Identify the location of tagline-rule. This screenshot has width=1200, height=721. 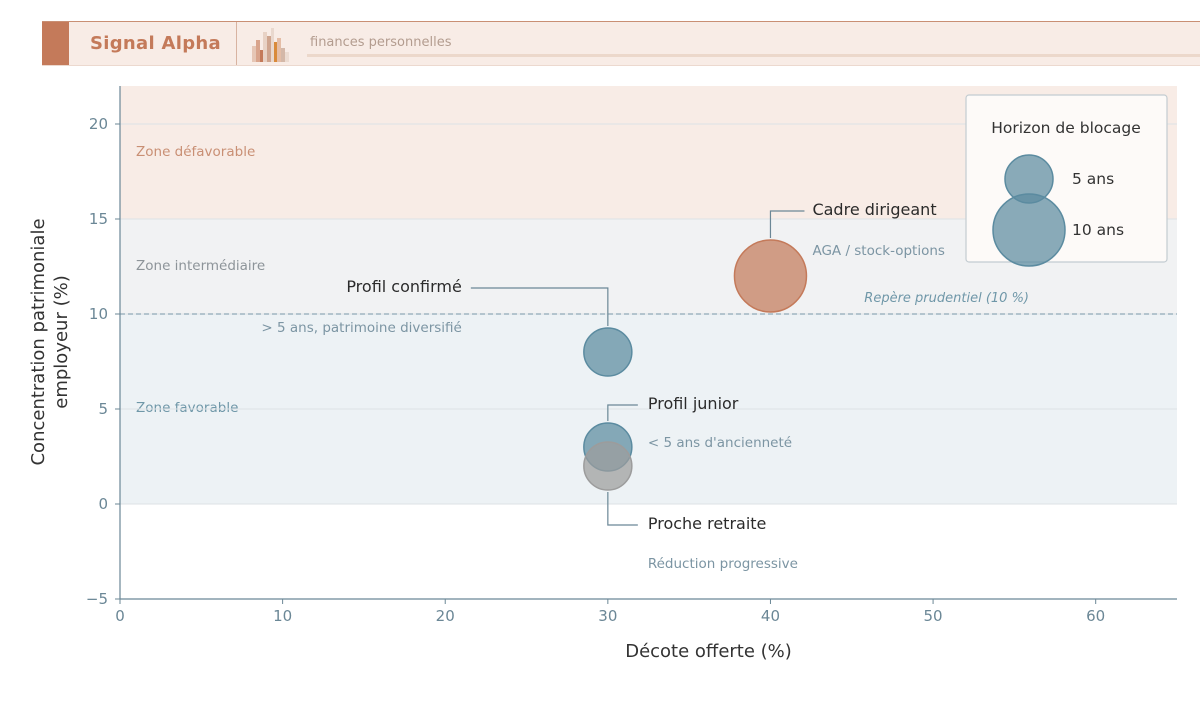
(753, 55).